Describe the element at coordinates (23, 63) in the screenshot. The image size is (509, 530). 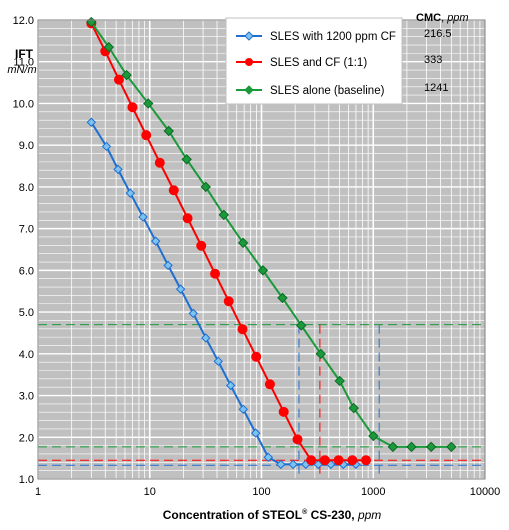
I see `y-tick-label: 11.0` at that location.